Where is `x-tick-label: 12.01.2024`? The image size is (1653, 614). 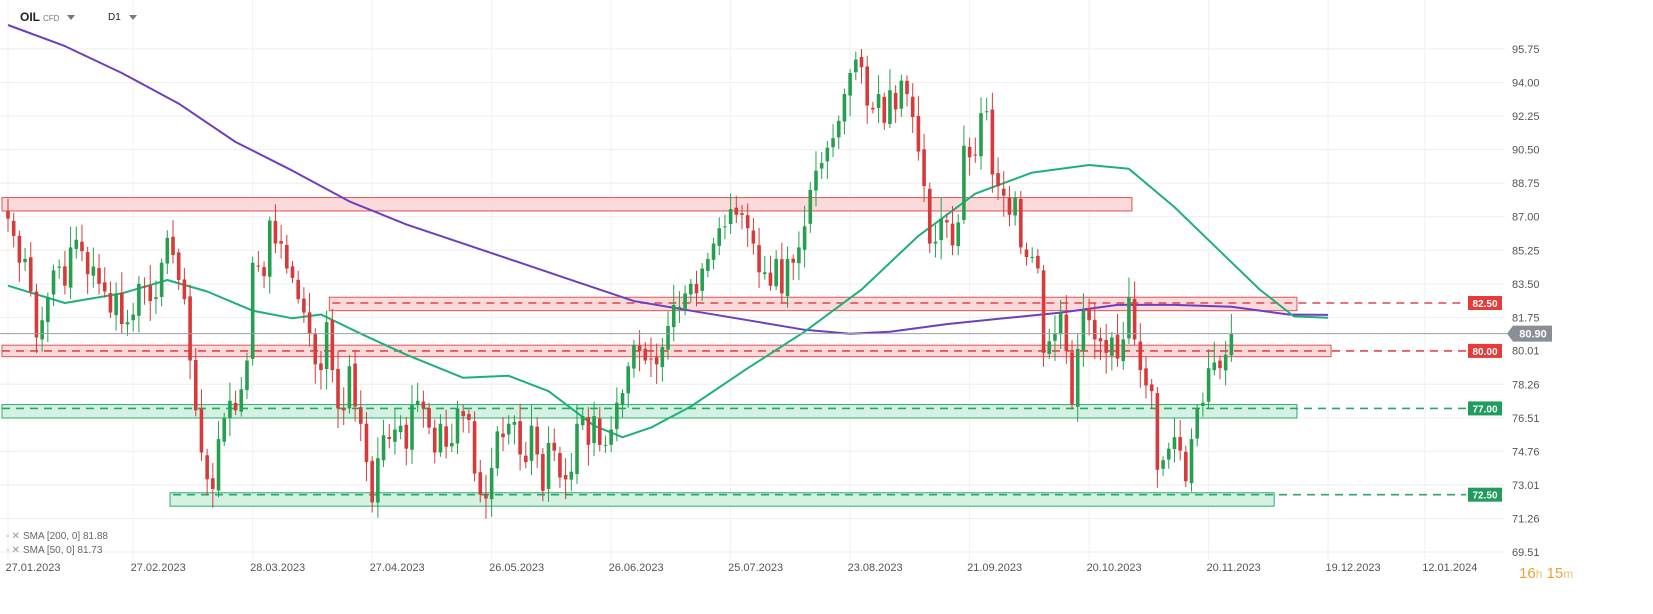 x-tick-label: 12.01.2024 is located at coordinates (1449, 568).